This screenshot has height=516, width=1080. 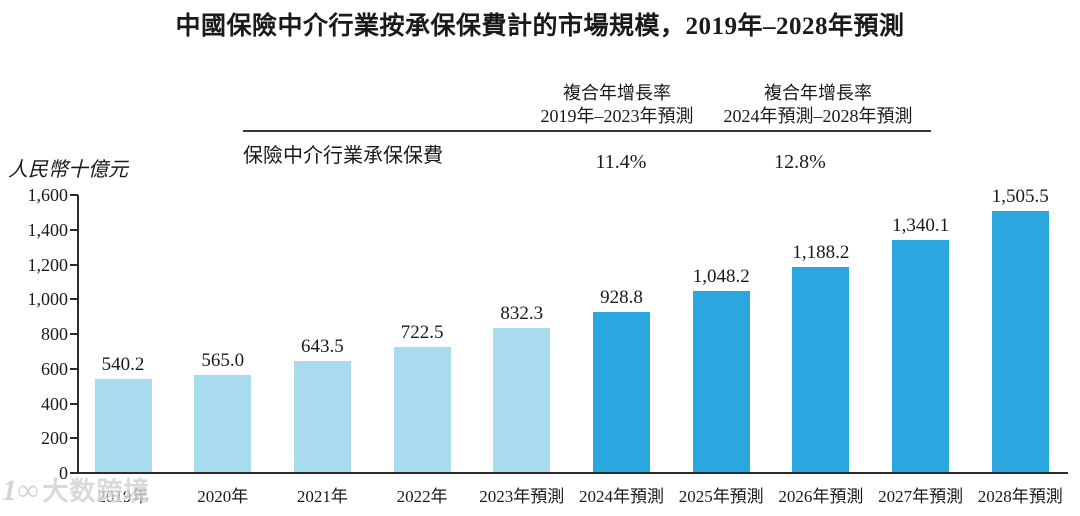 I want to click on page-title: 中國保險中介行業按承保保費計的市場規模，2019年–2028年預測, so click(x=540, y=26).